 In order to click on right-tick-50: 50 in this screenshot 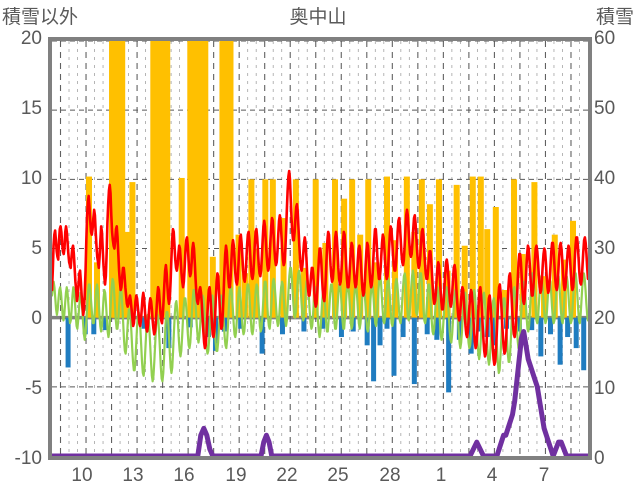, I will do `click(605, 108)`.